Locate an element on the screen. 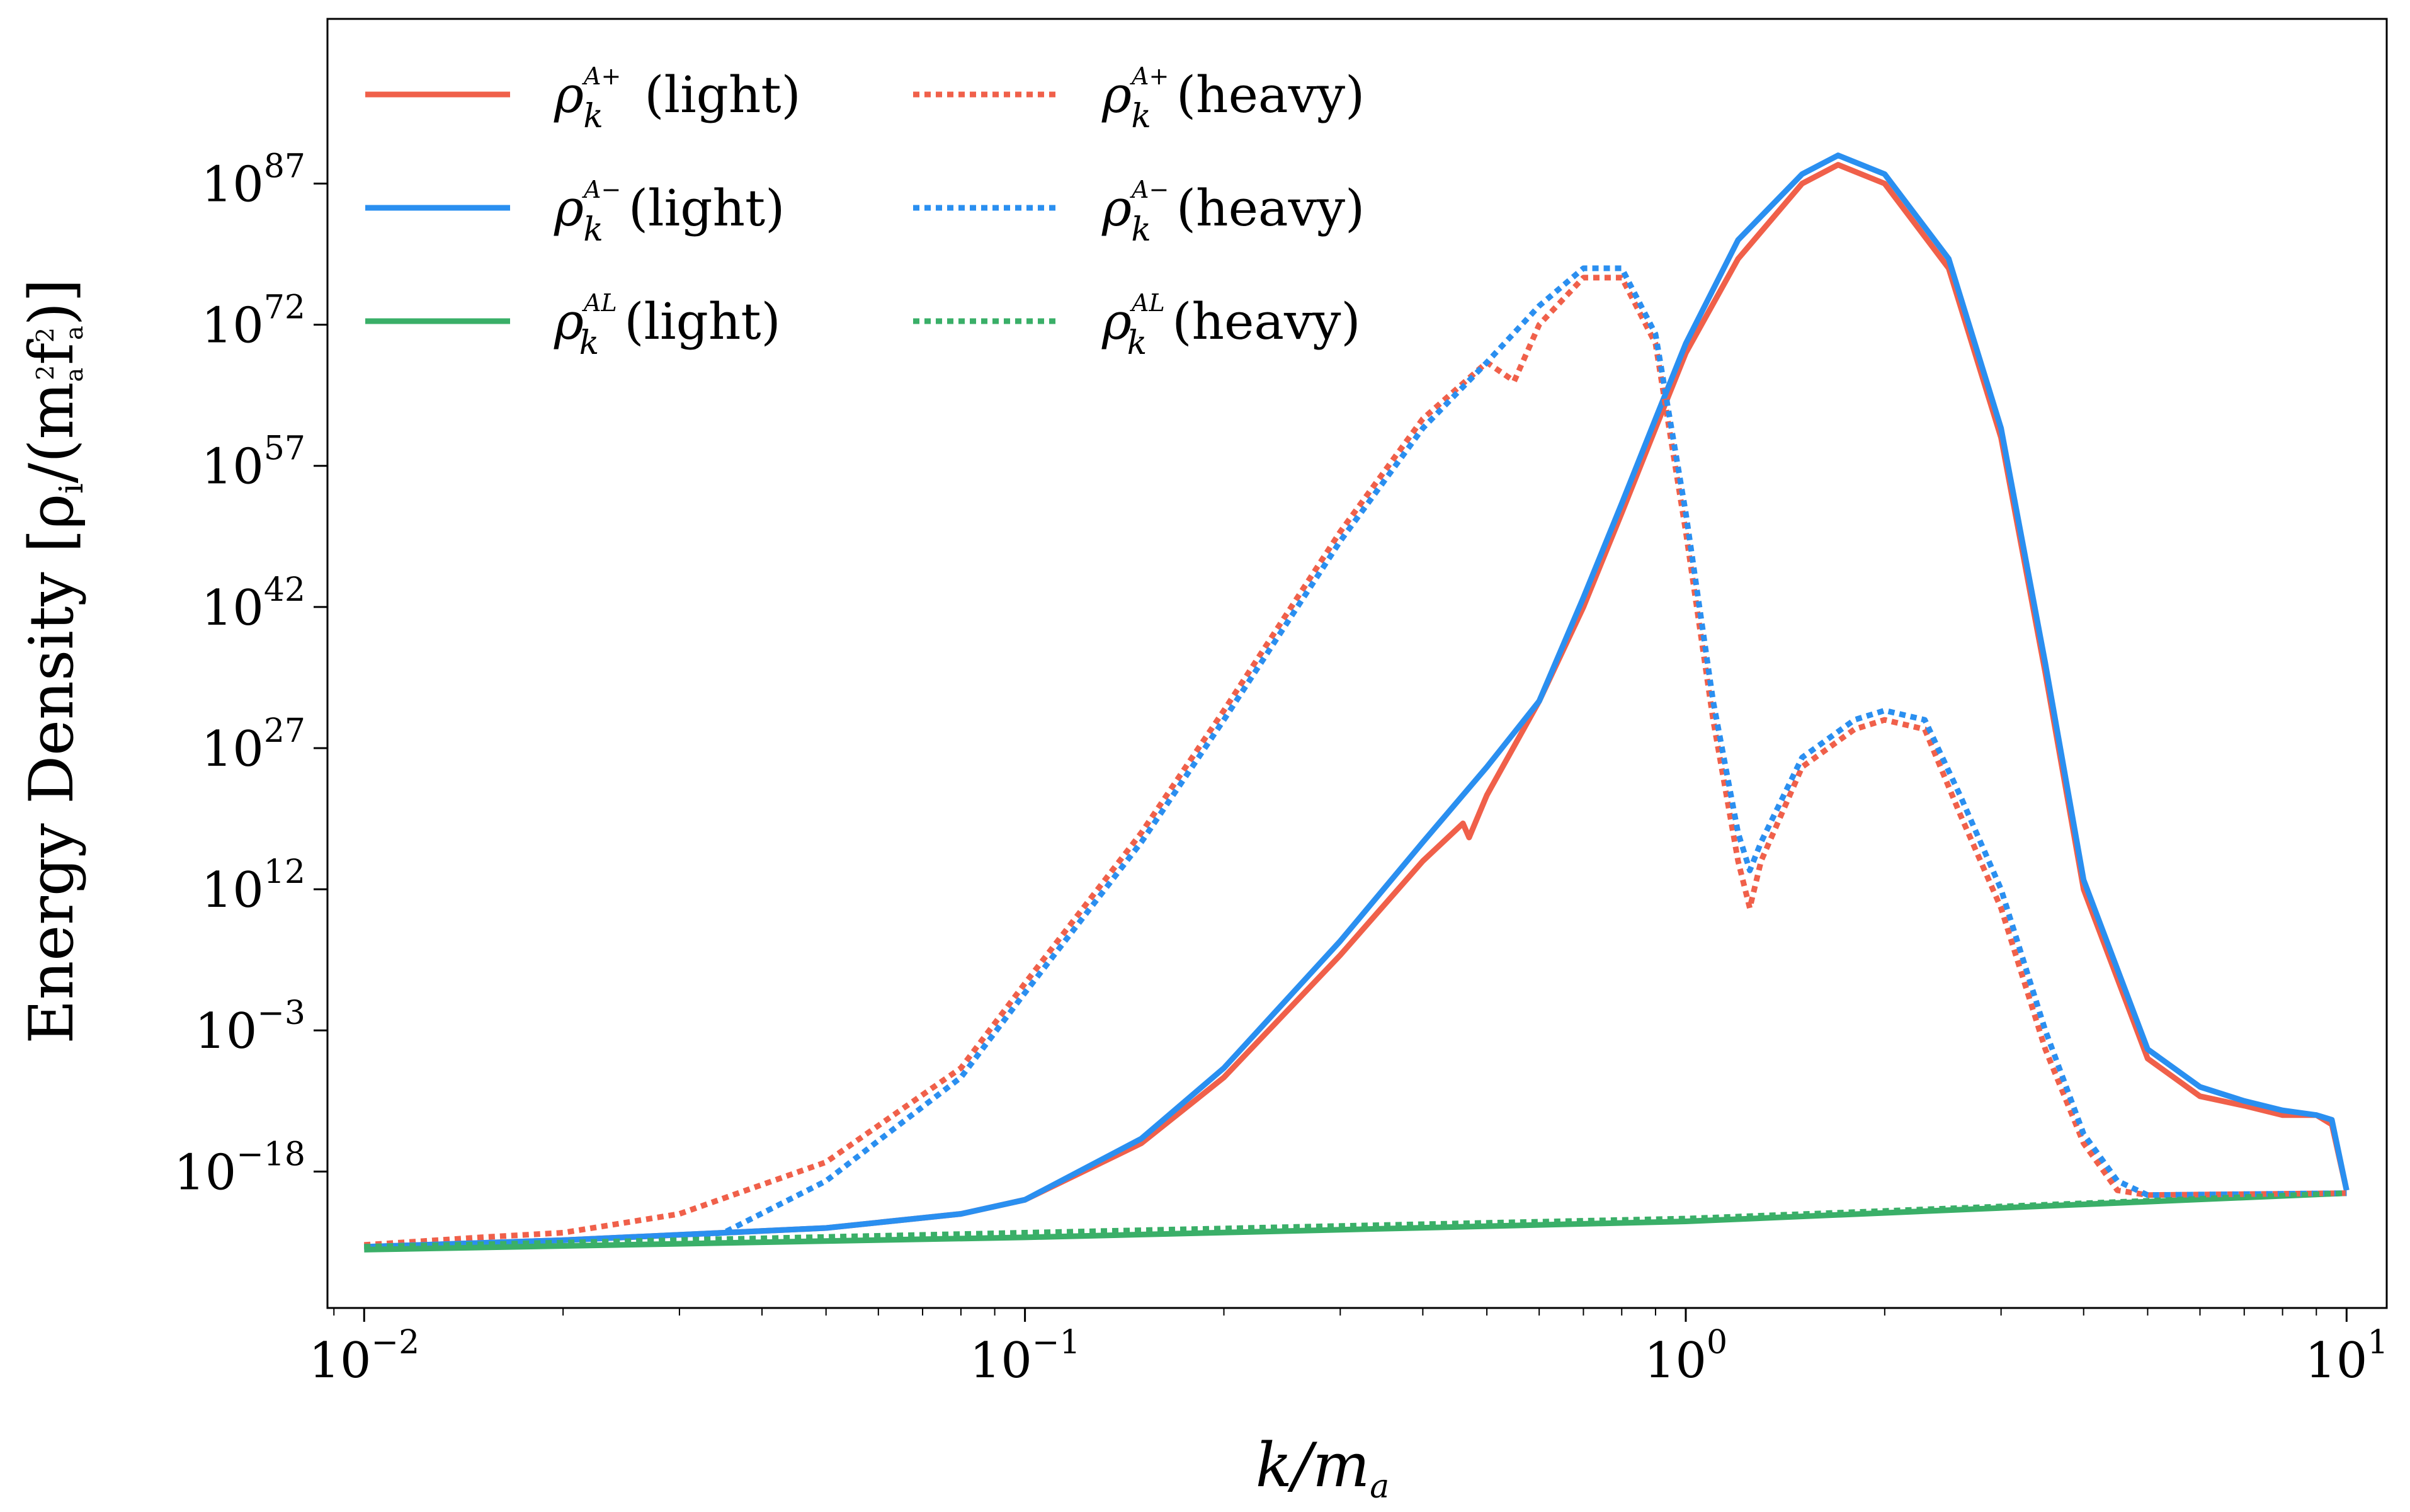 This screenshot has width=2410, height=1512. y-tick-label: 1012 is located at coordinates (253, 886).